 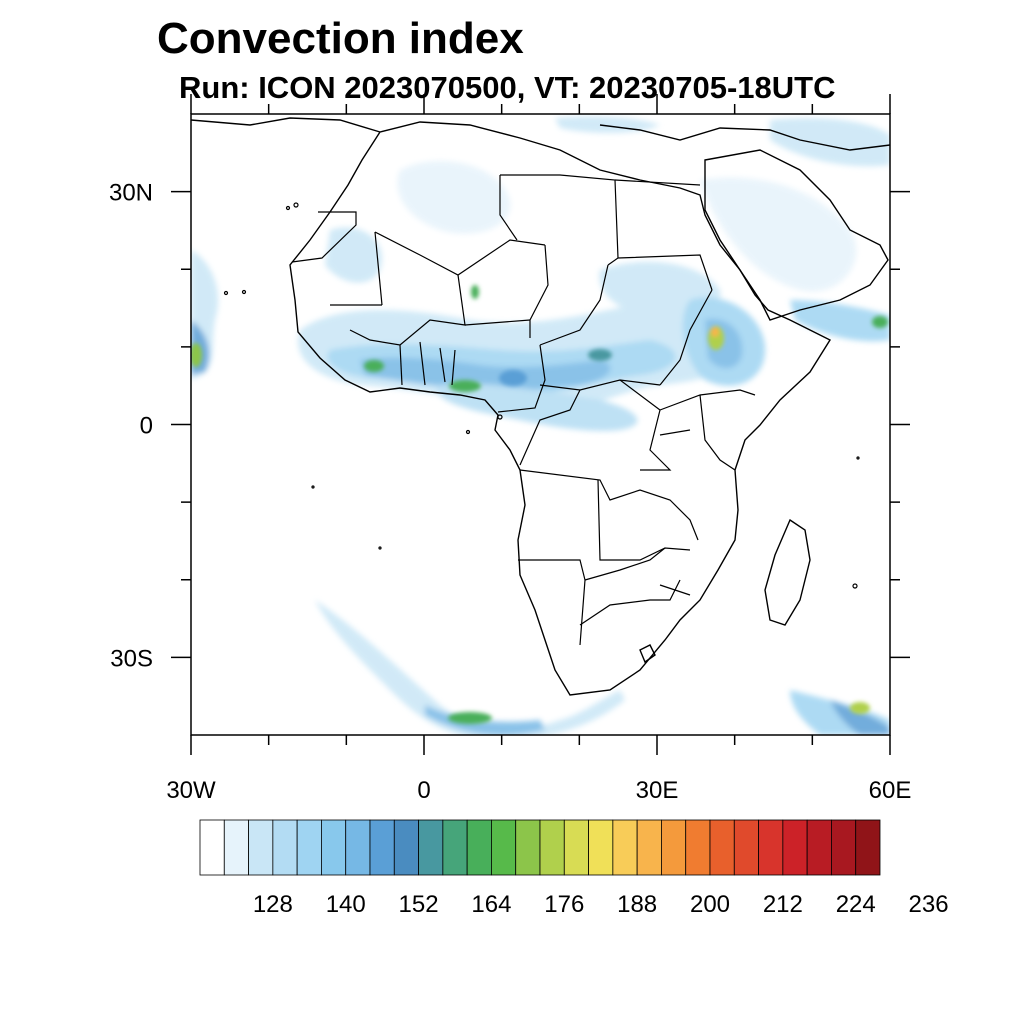 What do you see at coordinates (637, 904) in the screenshot?
I see `colorbar-label: 188` at bounding box center [637, 904].